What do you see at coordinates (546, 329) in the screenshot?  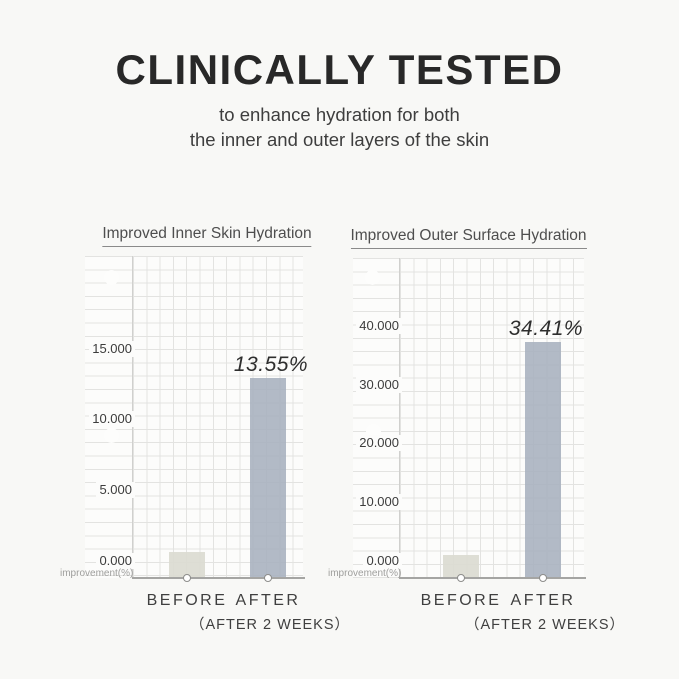 I see `bar-value-label: 34.41%` at bounding box center [546, 329].